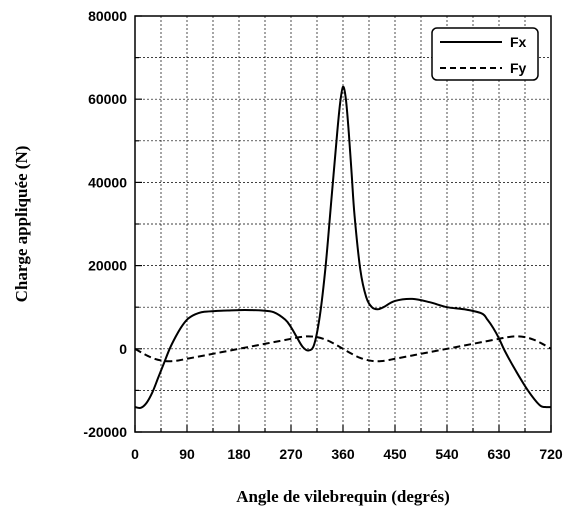 This screenshot has width=566, height=513. What do you see at coordinates (485, 54) in the screenshot?
I see `legend: Fx Fy` at bounding box center [485, 54].